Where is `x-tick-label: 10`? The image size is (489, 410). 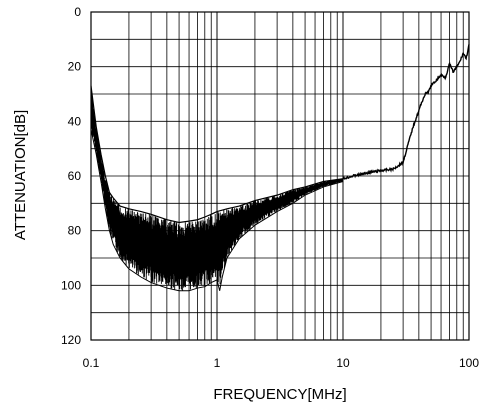 x-tick-label: 10 is located at coordinates (343, 363).